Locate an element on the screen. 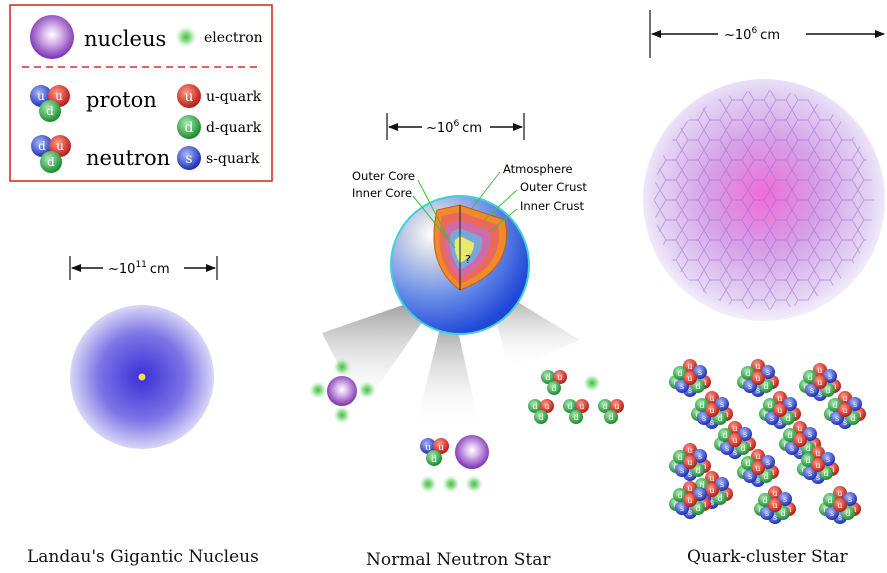 The image size is (887, 573). legend-neutron-label: neutron is located at coordinates (128, 158).